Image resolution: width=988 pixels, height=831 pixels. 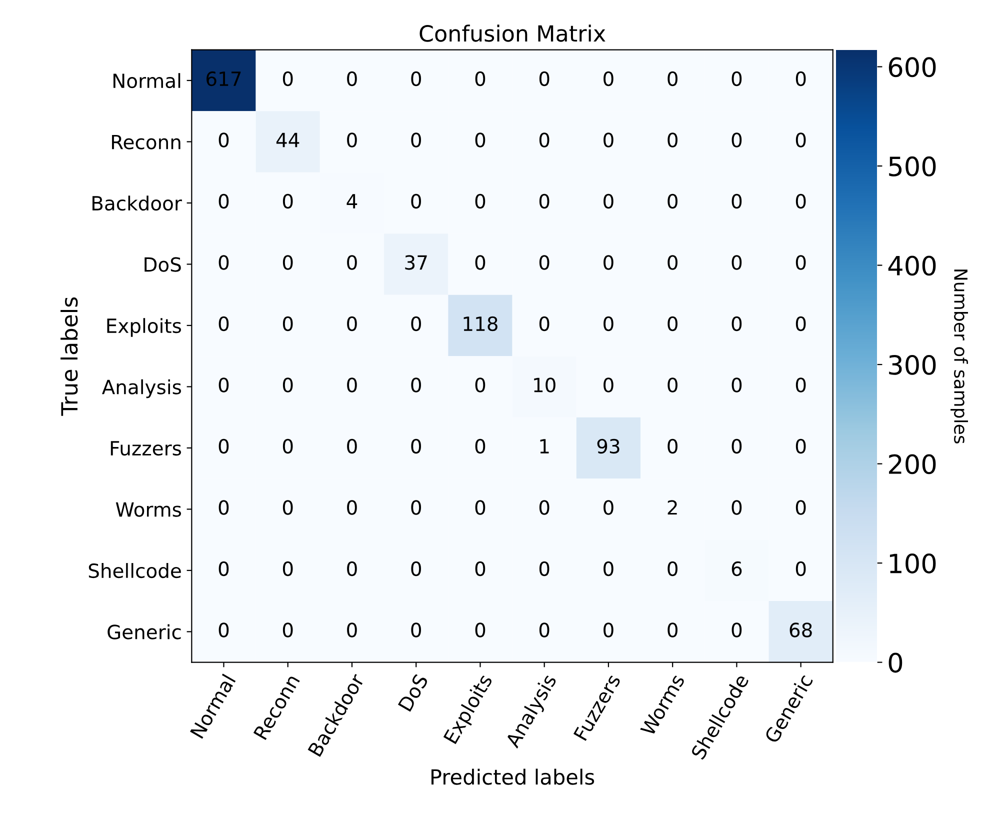 What do you see at coordinates (144, 632) in the screenshot?
I see `y-tick-label: Generic` at bounding box center [144, 632].